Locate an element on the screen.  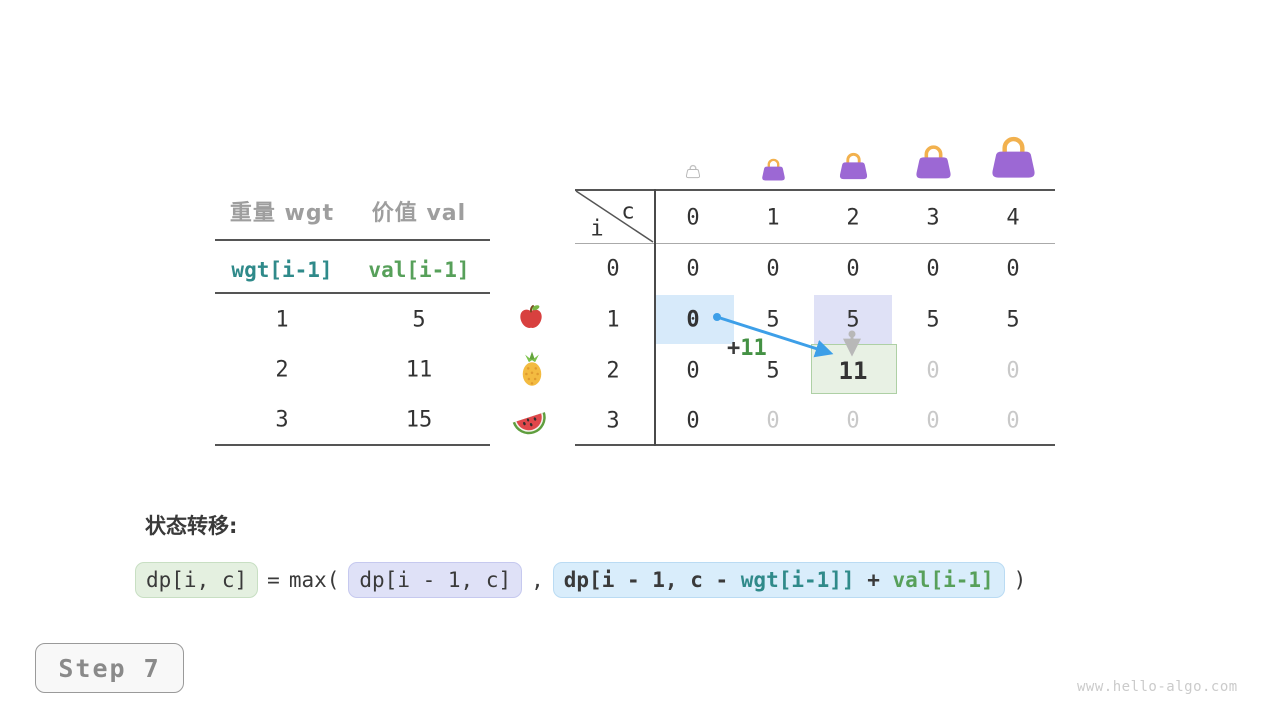
dp-cell-1-3: 5 is located at coordinates (933, 320).